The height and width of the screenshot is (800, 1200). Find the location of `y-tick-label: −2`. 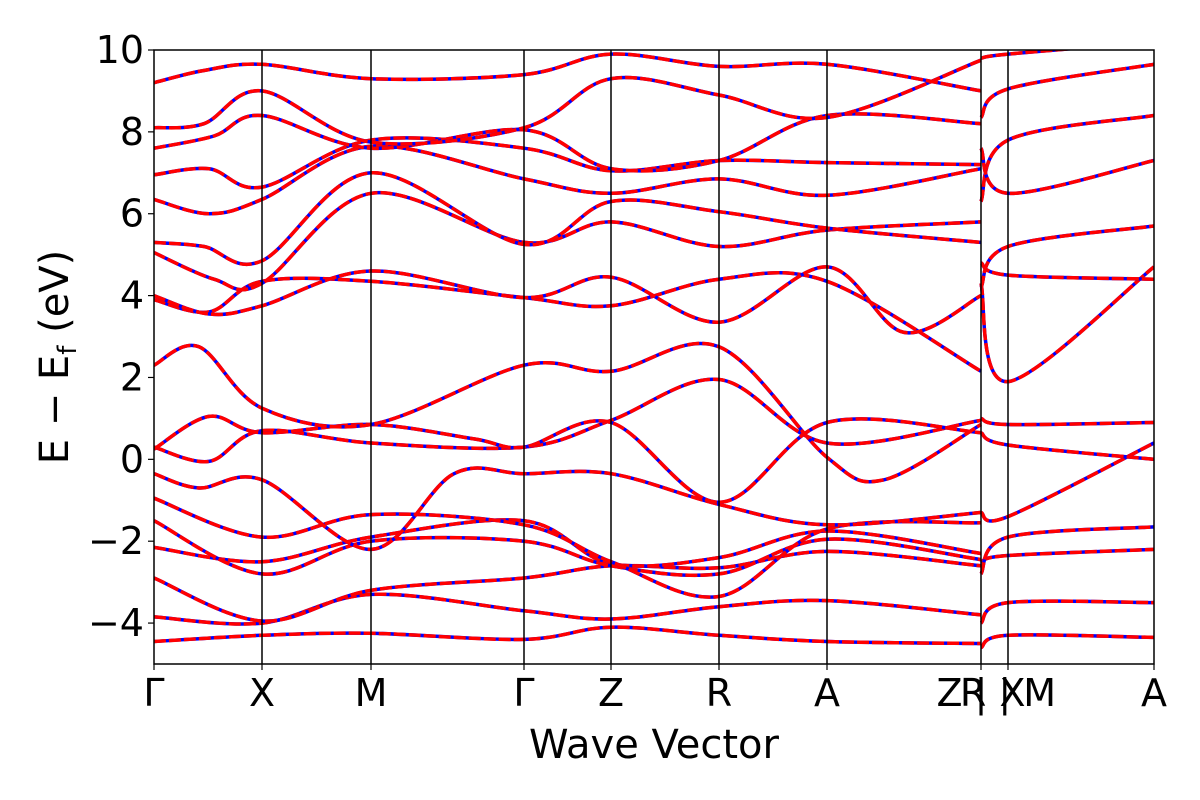

y-tick-label: −2 is located at coordinates (116, 541).